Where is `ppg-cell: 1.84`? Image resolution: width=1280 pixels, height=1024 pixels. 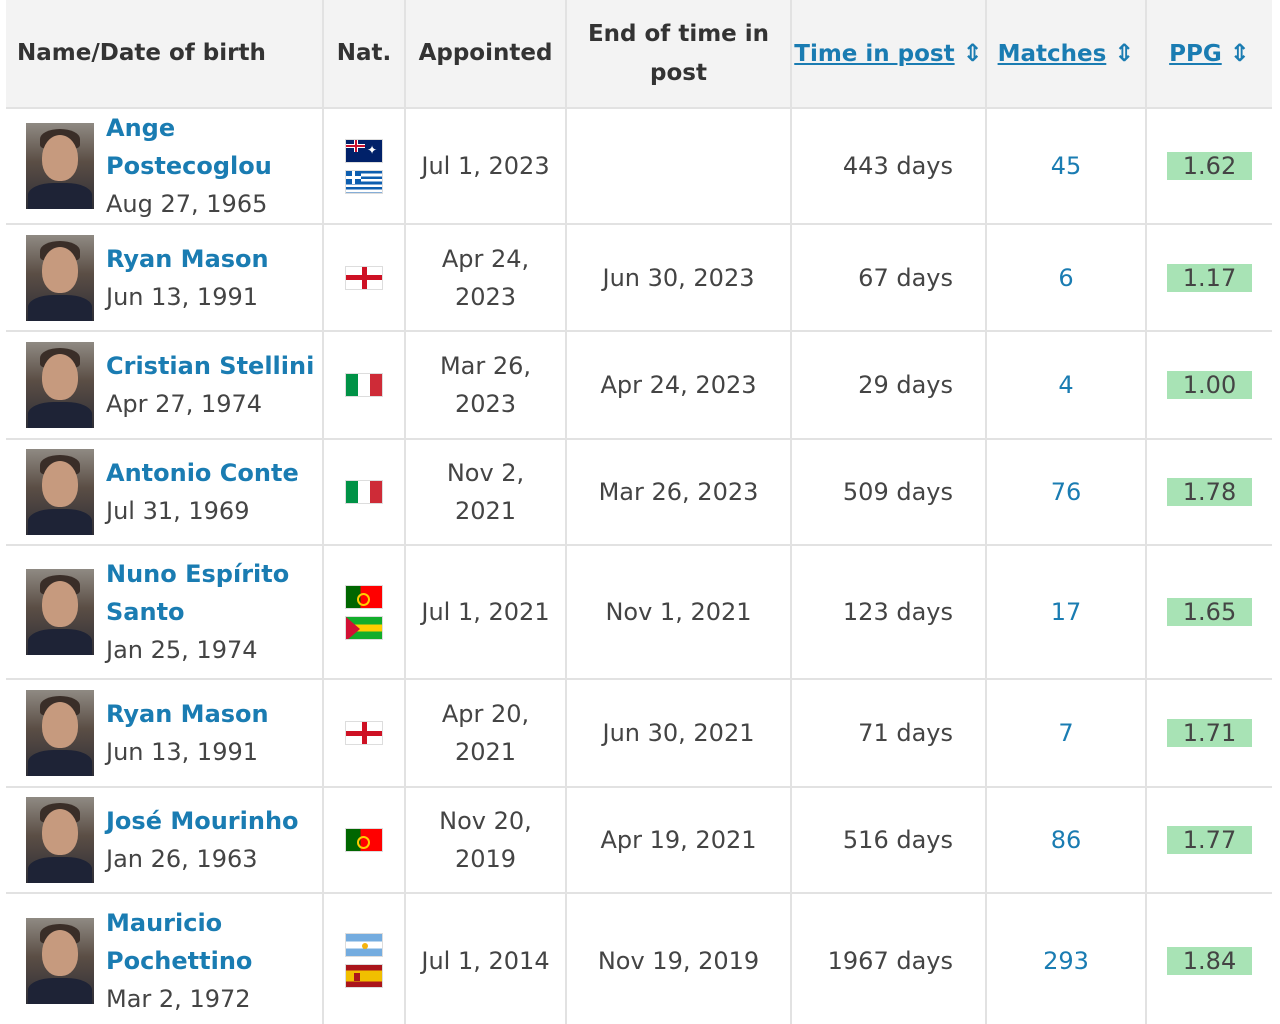 ppg-cell: 1.84 is located at coordinates (1209, 958).